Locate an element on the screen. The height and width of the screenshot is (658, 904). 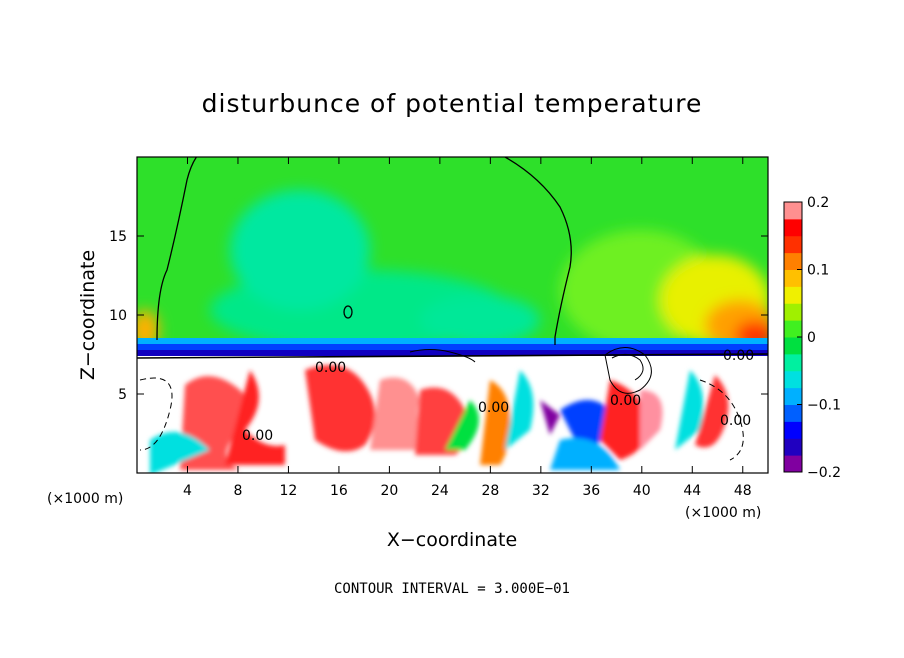
colorbar-tick-label: −0.1 is located at coordinates (824, 406).